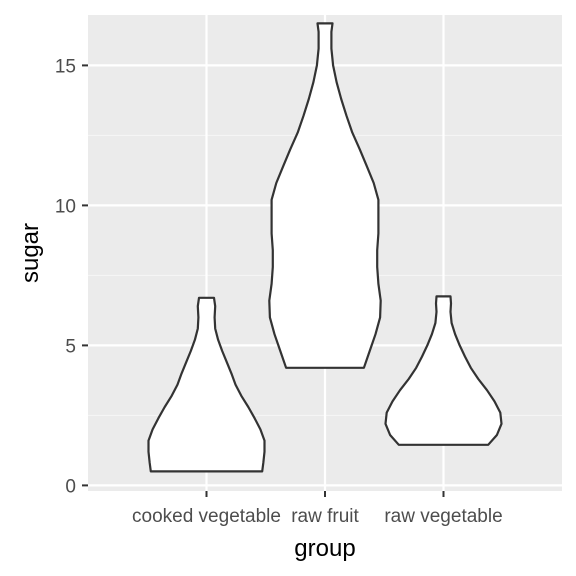 The width and height of the screenshot is (576, 576). I want to click on y-axis-title: sugar, so click(30, 253).